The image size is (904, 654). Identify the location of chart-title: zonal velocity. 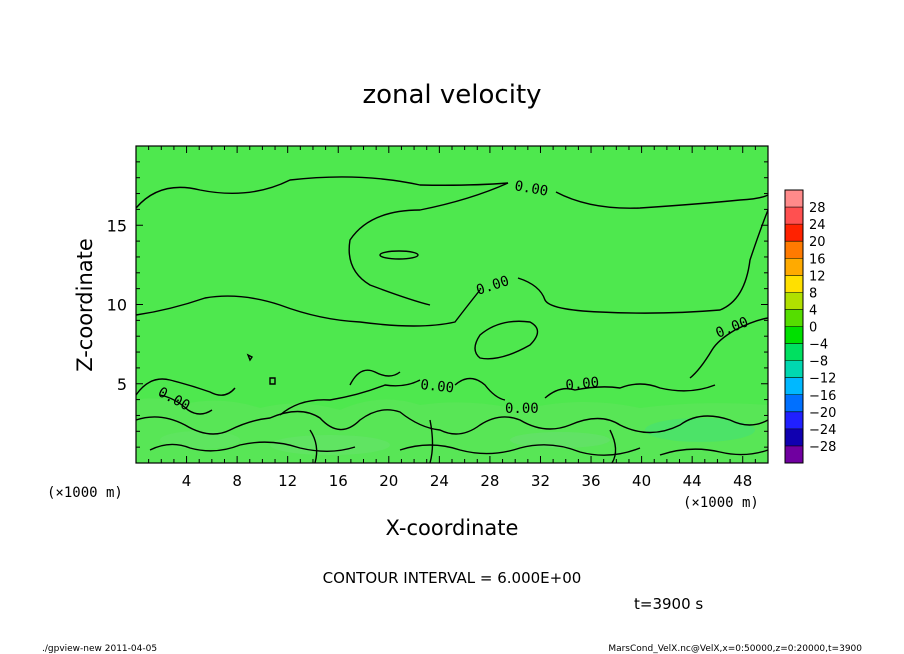
(451, 95).